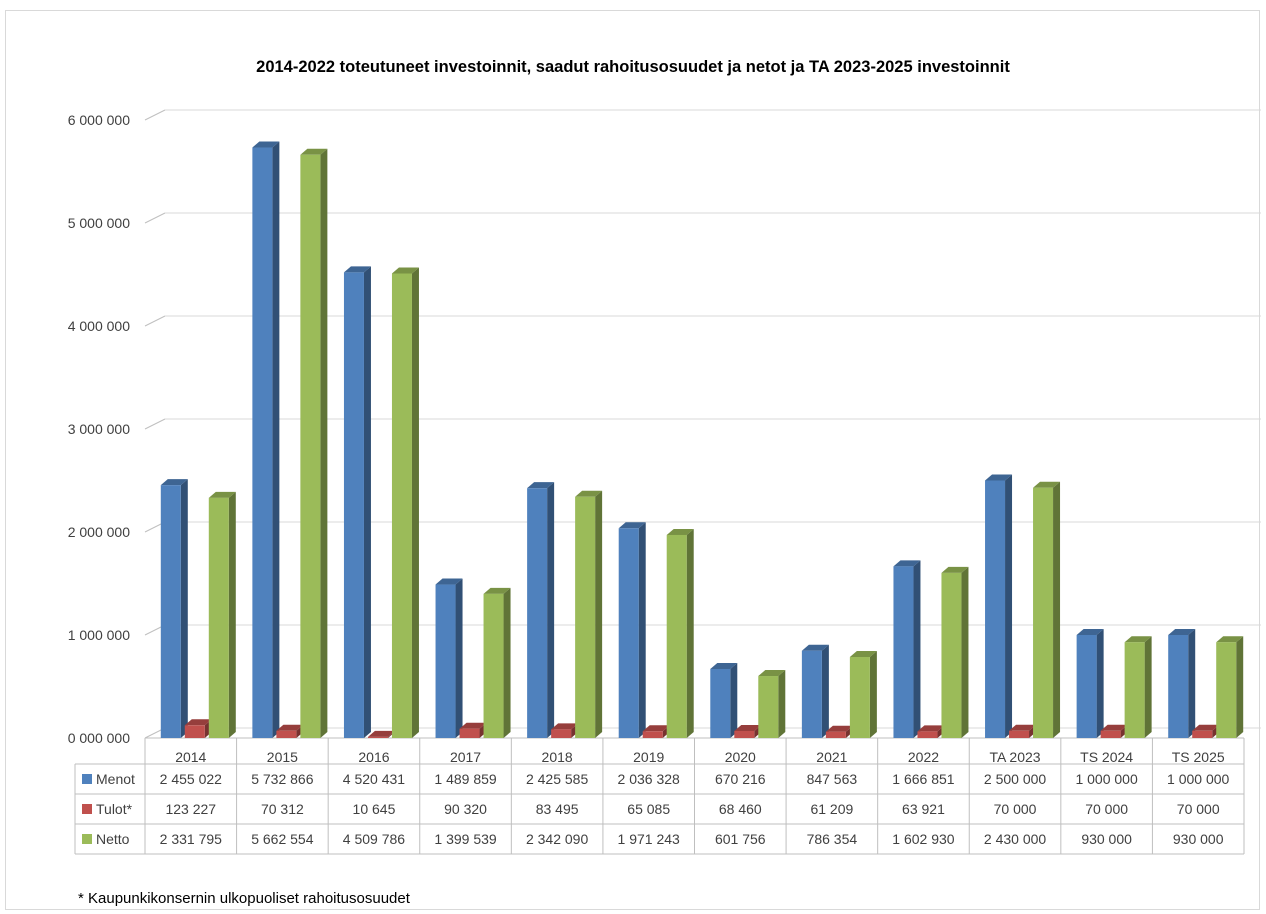 This screenshot has width=1266, height=914. What do you see at coordinates (557, 779) in the screenshot?
I see `data-label: 2 425 585` at bounding box center [557, 779].